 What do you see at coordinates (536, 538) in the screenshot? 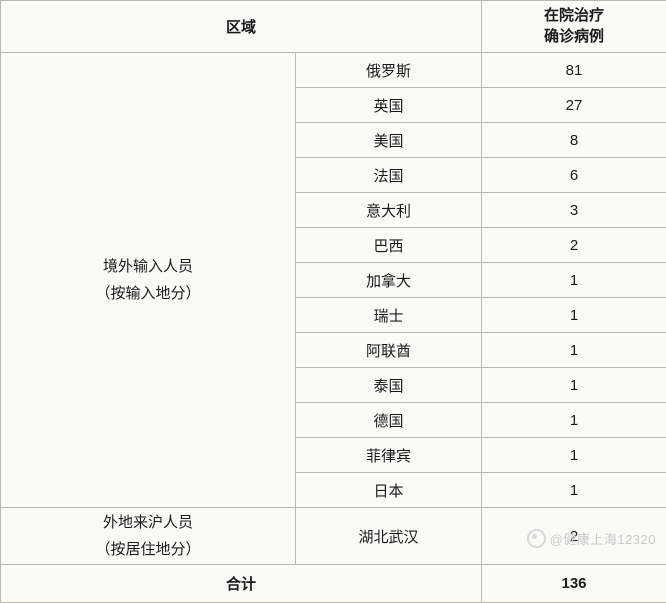
I see `weibo-logo-icon` at bounding box center [536, 538].